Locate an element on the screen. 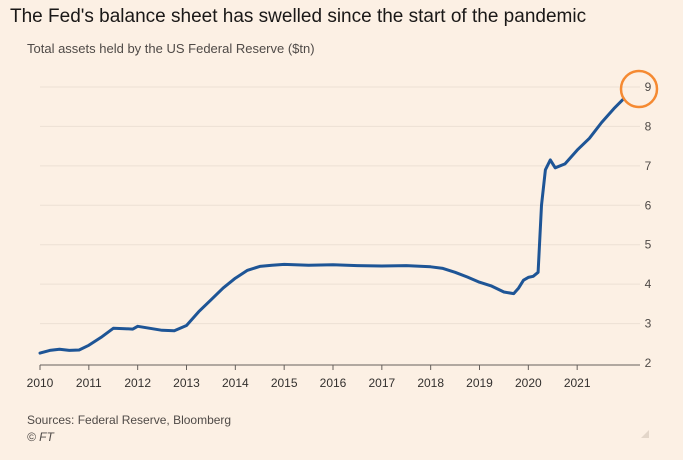  x-tick-label: 2016 is located at coordinates (333, 383).